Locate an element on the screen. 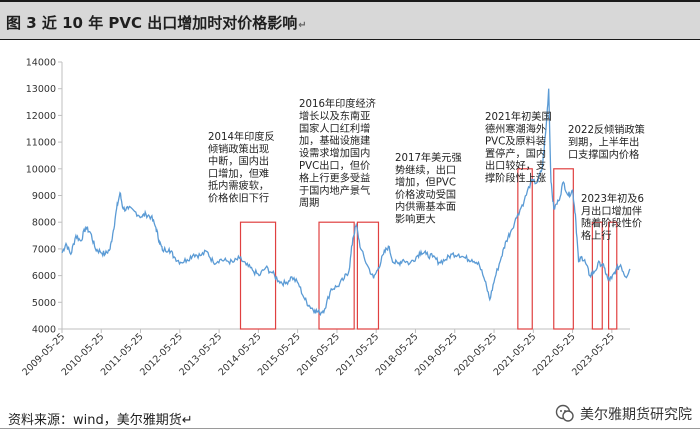 Image resolution: width=700 pixels, height=443 pixels. annotation-line: 抵内需疲软， is located at coordinates (238, 185).